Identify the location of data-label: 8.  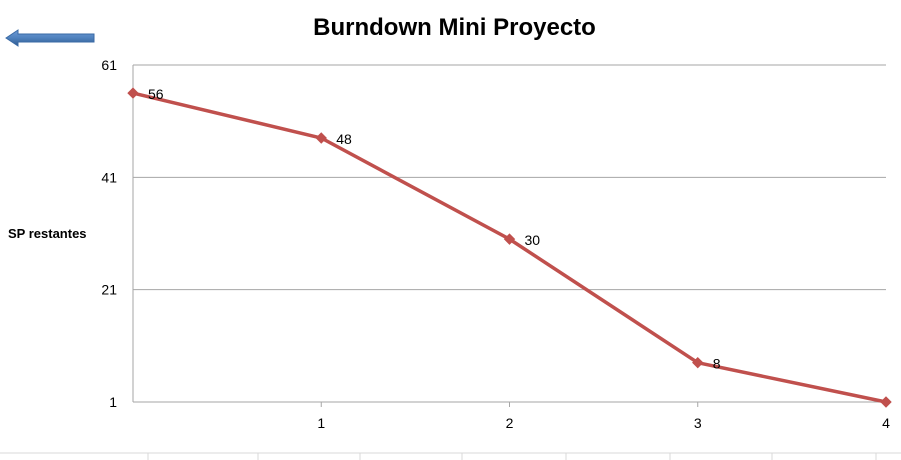
(717, 364).